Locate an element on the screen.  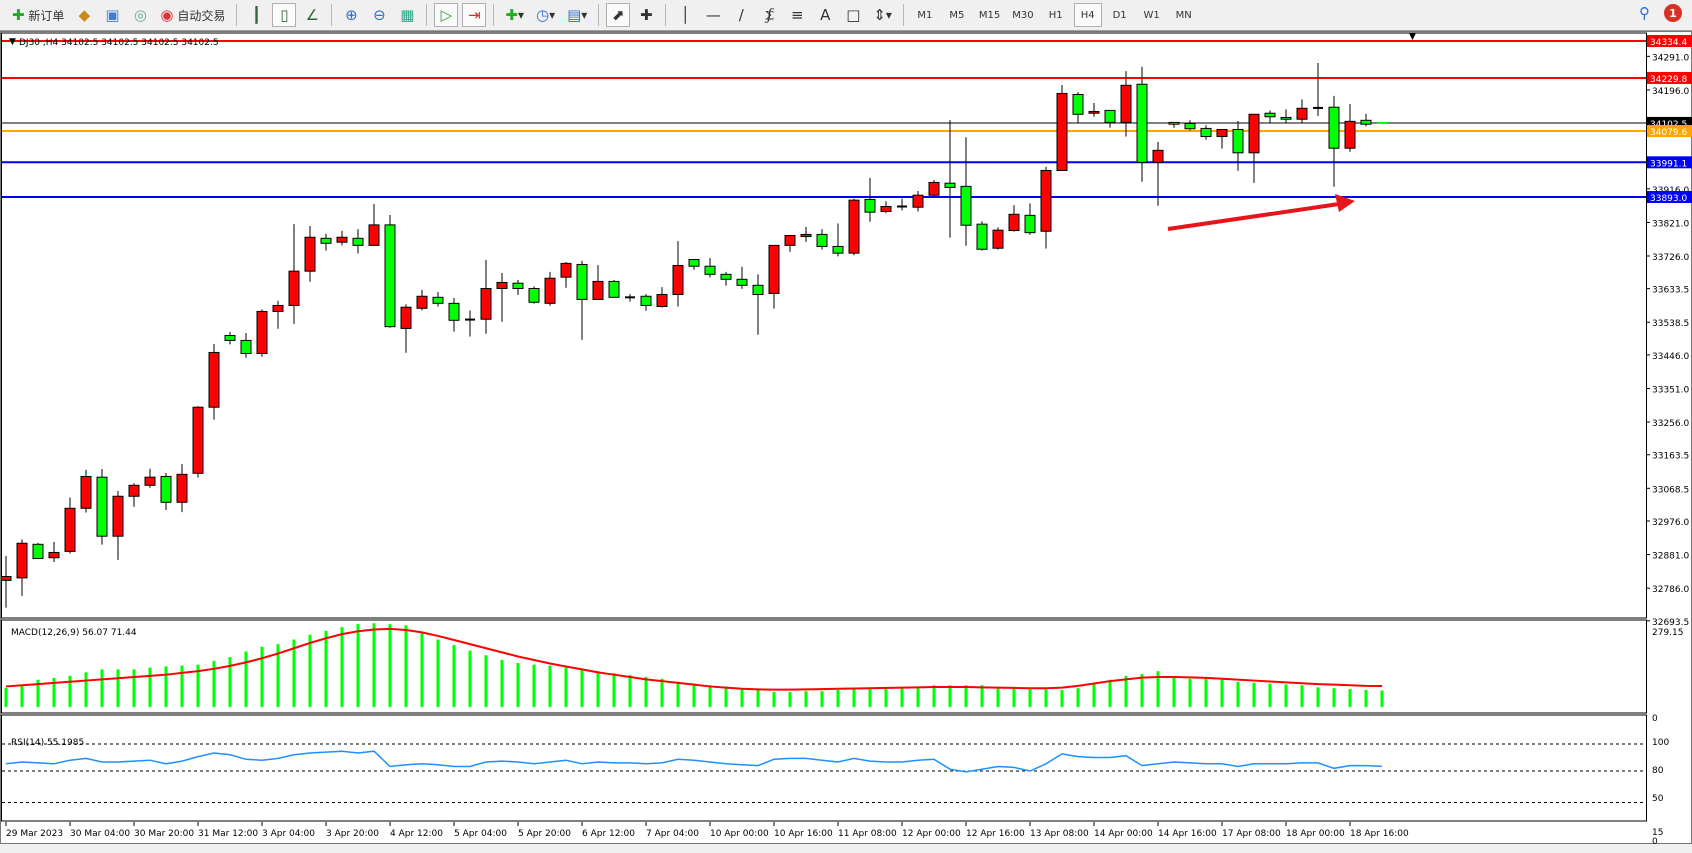
line-chart-icon: ∠ is located at coordinates (312, 14).